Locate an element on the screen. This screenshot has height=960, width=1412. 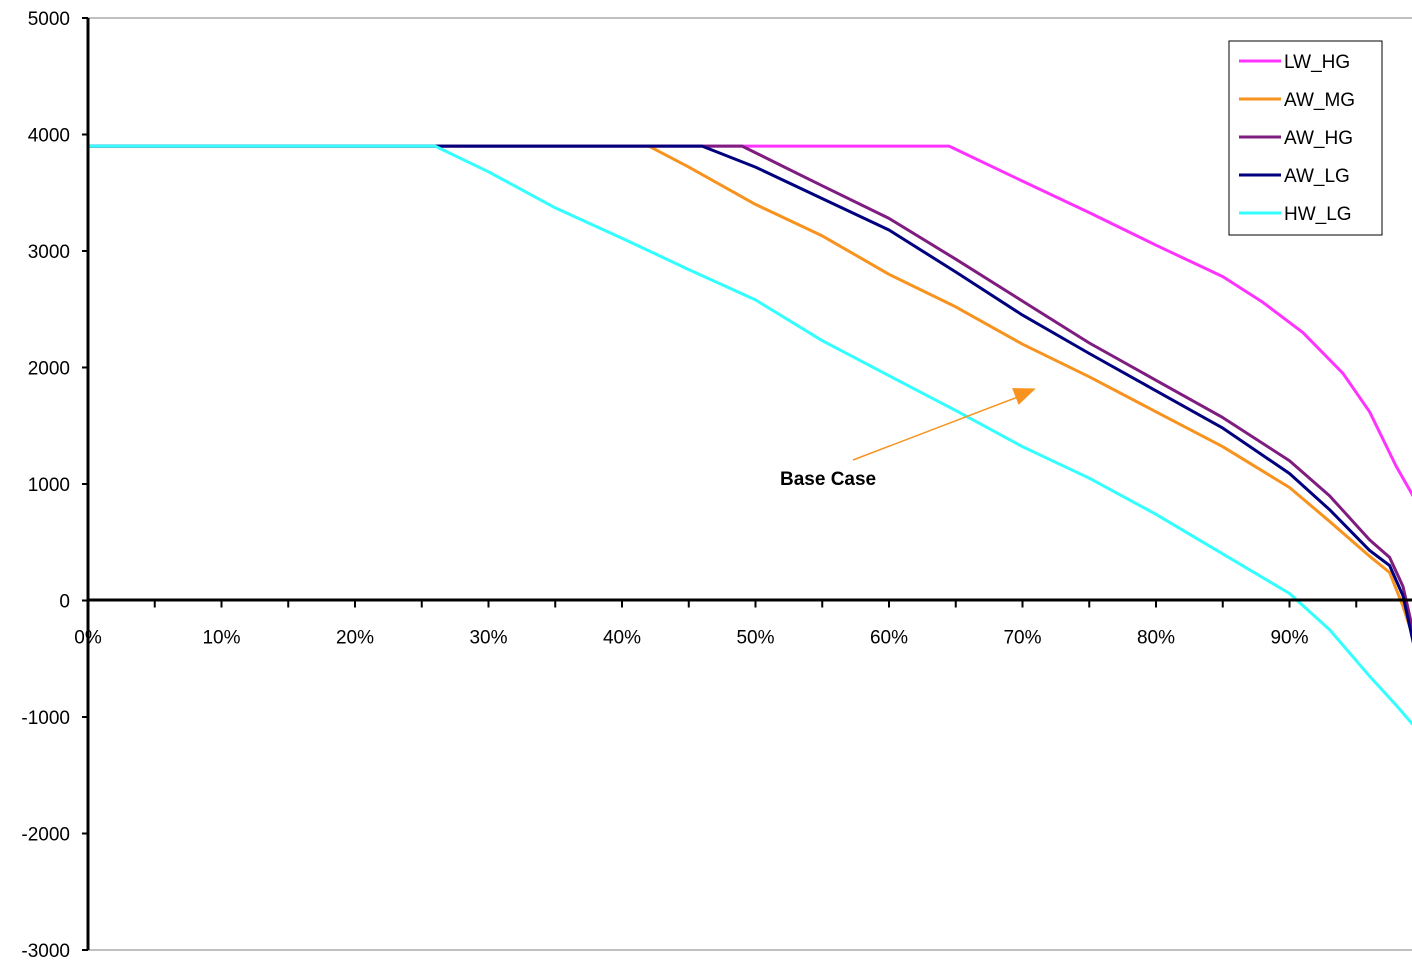
y-tick-label: -3000 is located at coordinates (45, 950).